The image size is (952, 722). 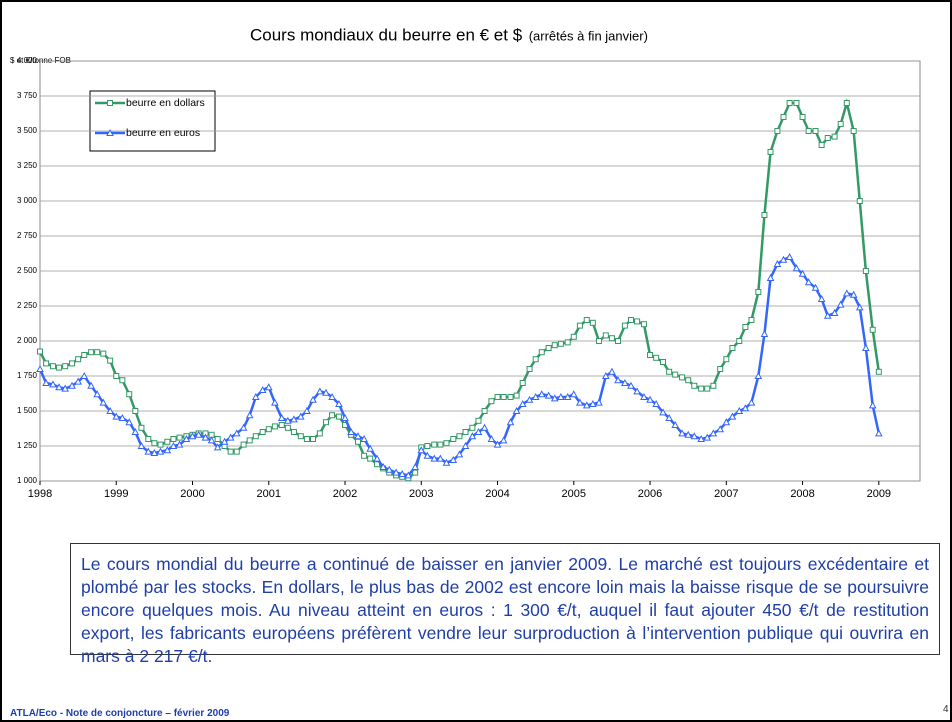 I want to click on x-tick-label: 2003, so click(x=421, y=494).